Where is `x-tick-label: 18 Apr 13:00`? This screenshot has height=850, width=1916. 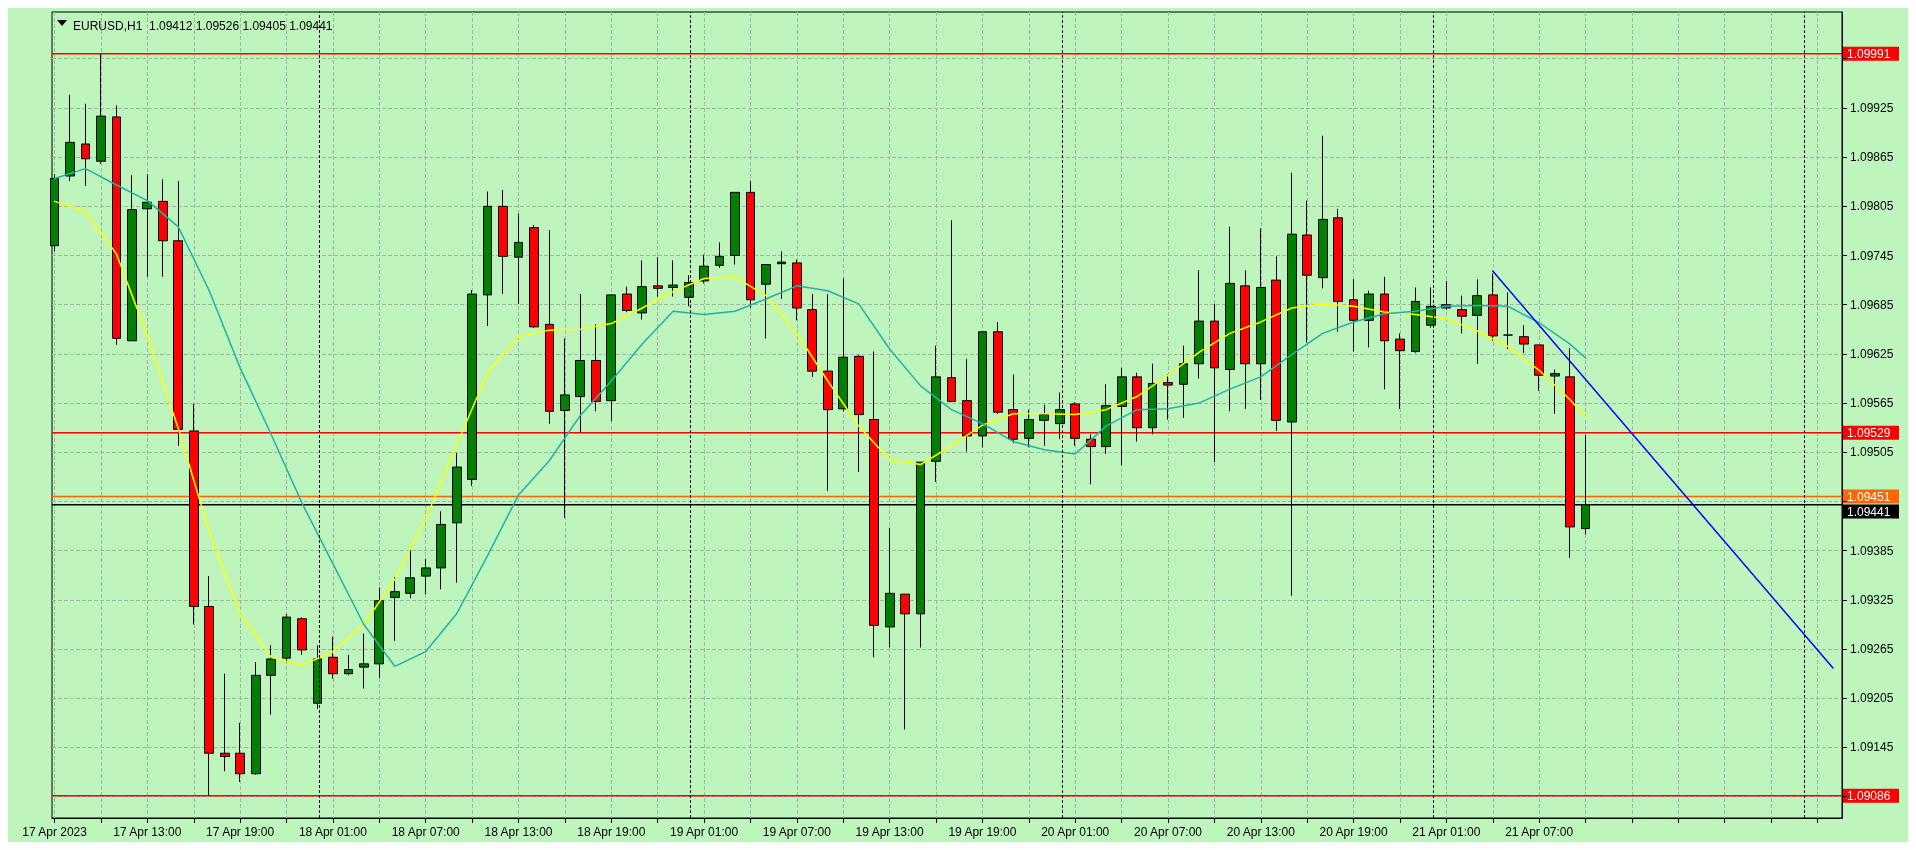 x-tick-label: 18 Apr 13:00 is located at coordinates (518, 832).